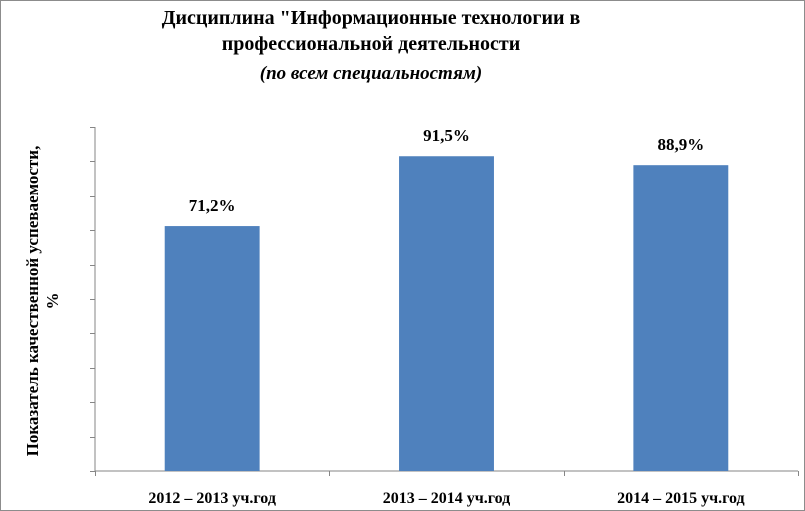 Image resolution: width=805 pixels, height=511 pixels. I want to click on x-tick-label: 2012 – 2013 уч.год, so click(212, 498).